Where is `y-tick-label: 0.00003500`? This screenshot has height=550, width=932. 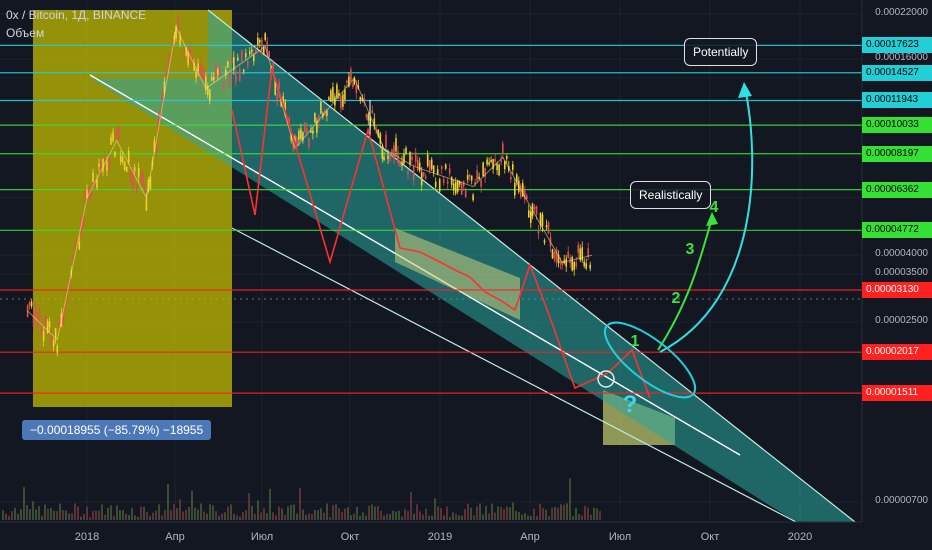 y-tick-label: 0.00003500 is located at coordinates (901, 273).